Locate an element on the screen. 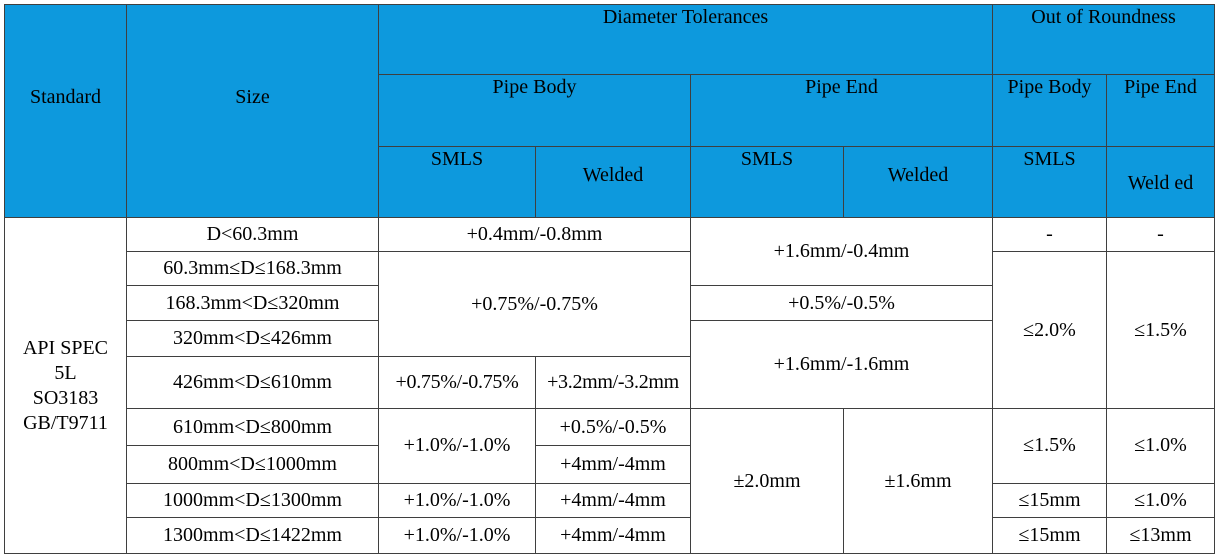 The image size is (1218, 559). body-tolerance-cell: +0.75%/-0.75% is located at coordinates (534, 304).